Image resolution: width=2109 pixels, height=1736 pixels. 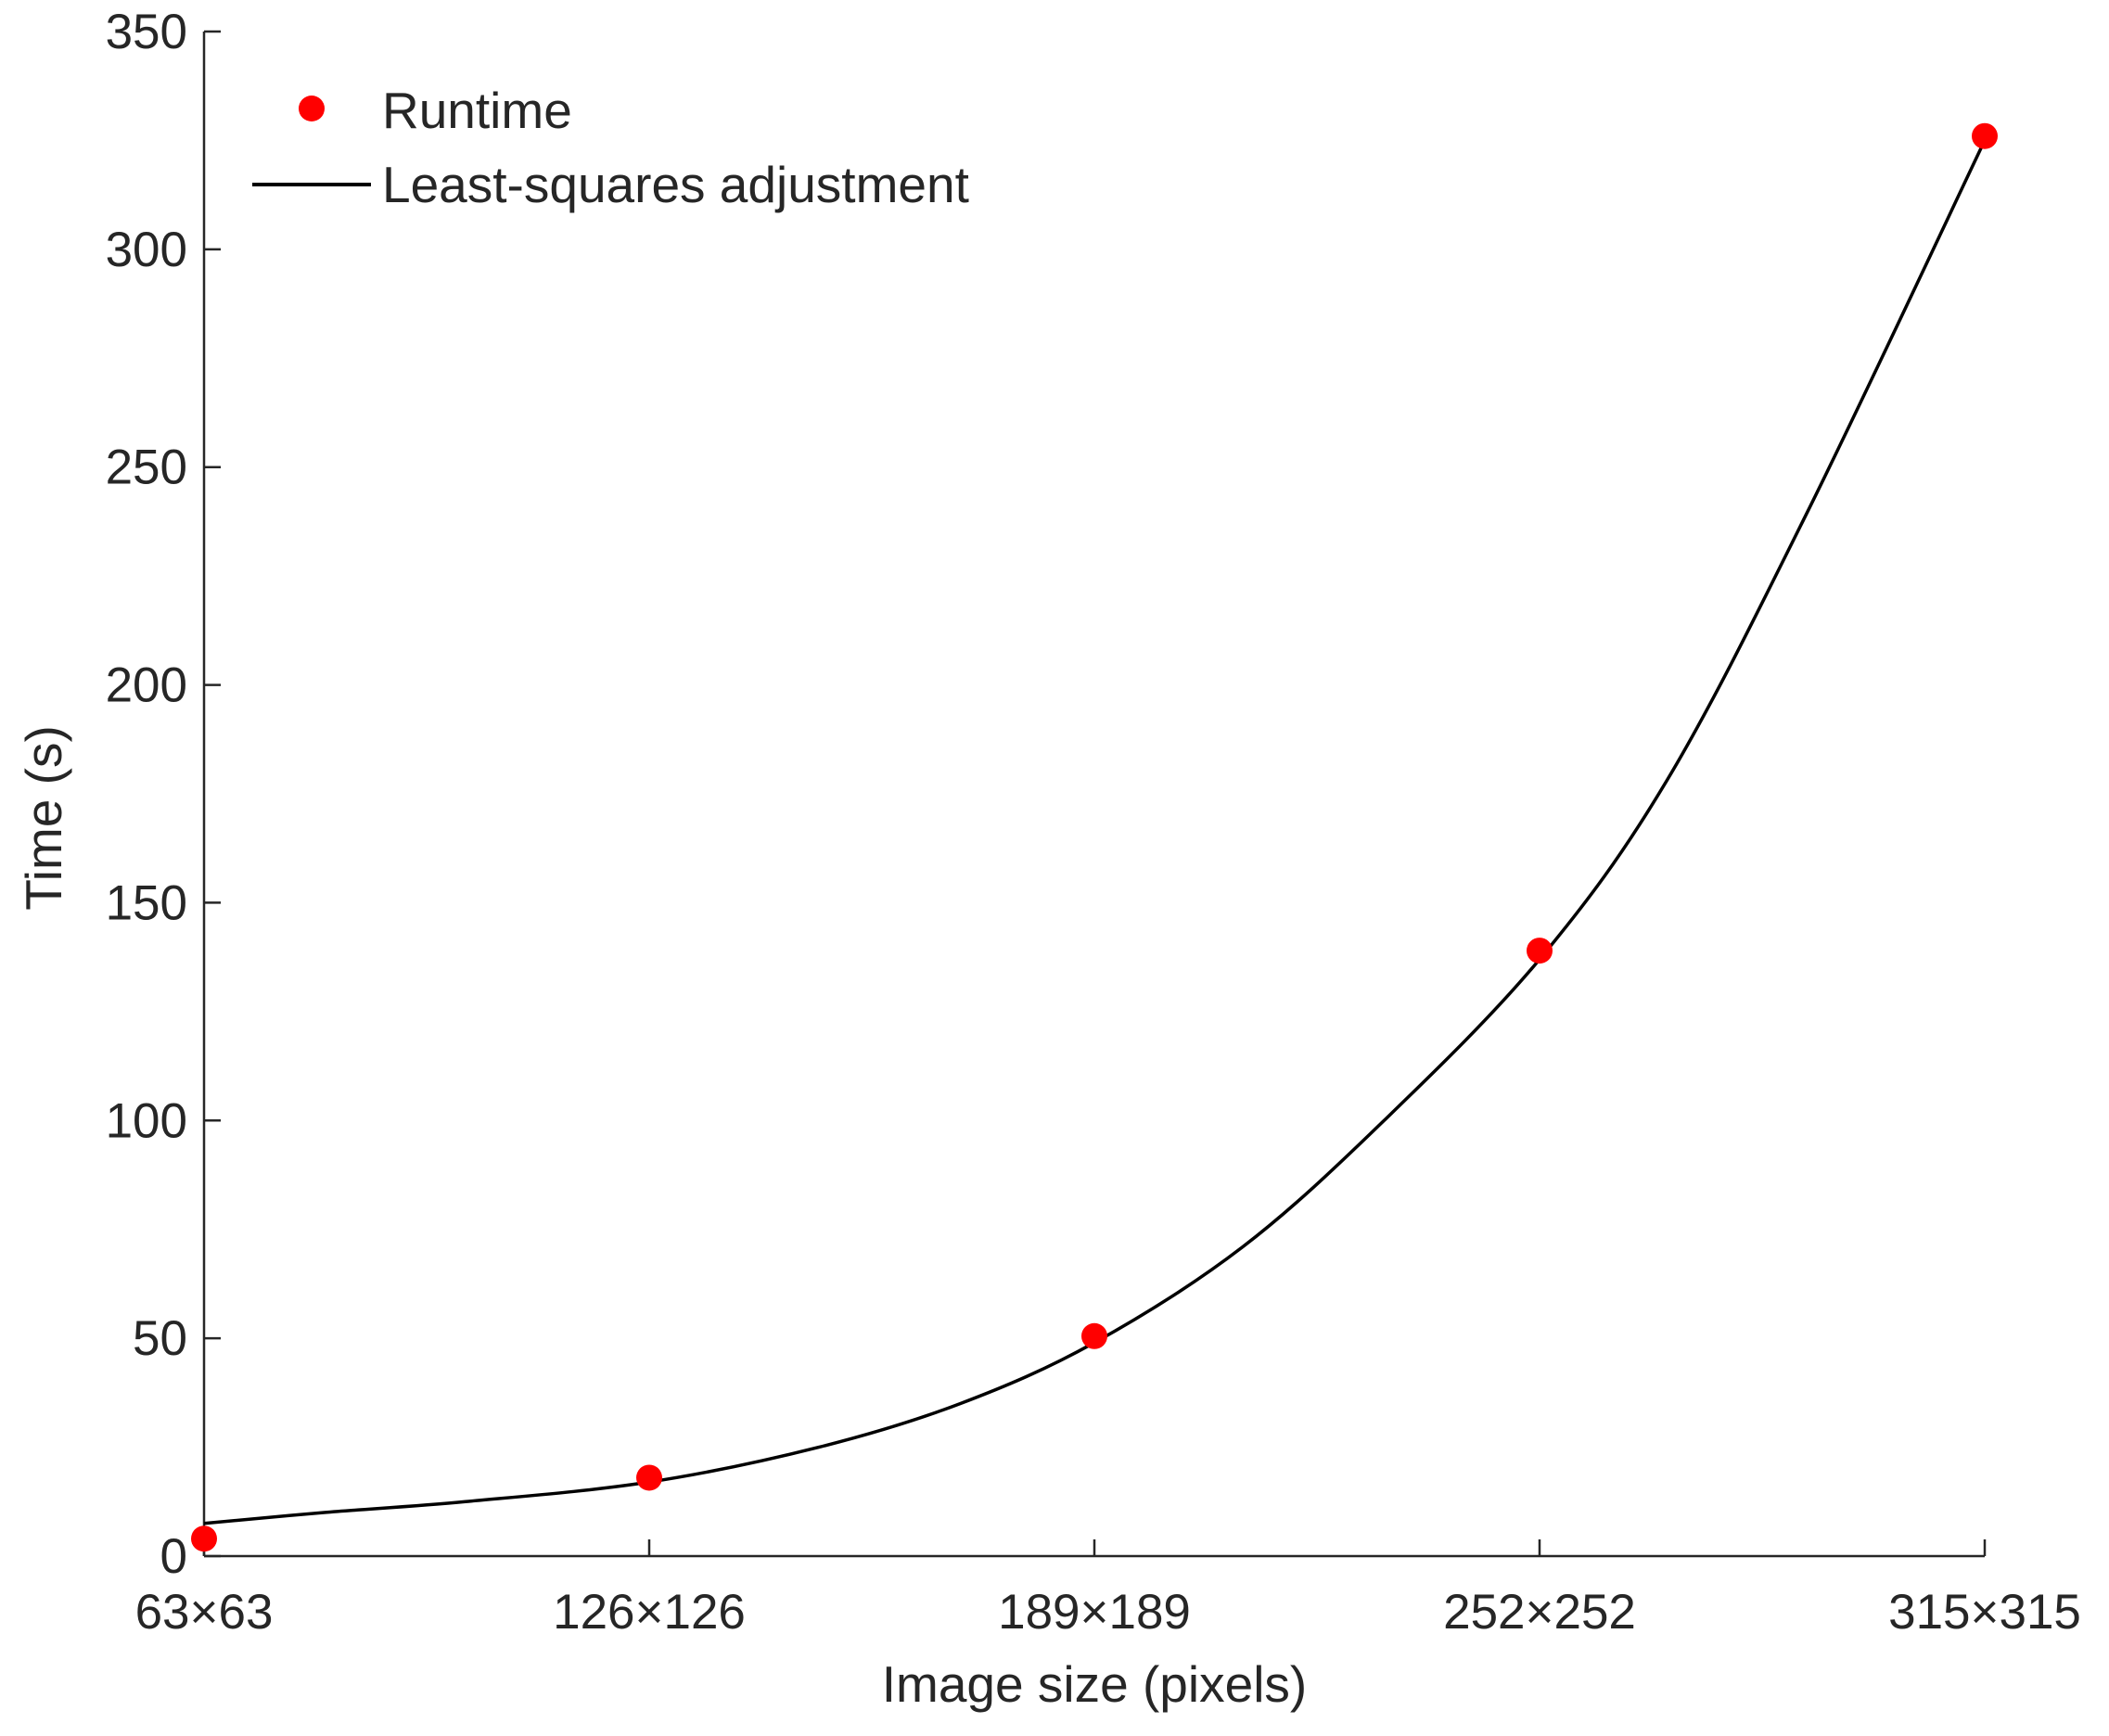 I want to click on legend-runtime-label: Runtime, so click(x=477, y=110).